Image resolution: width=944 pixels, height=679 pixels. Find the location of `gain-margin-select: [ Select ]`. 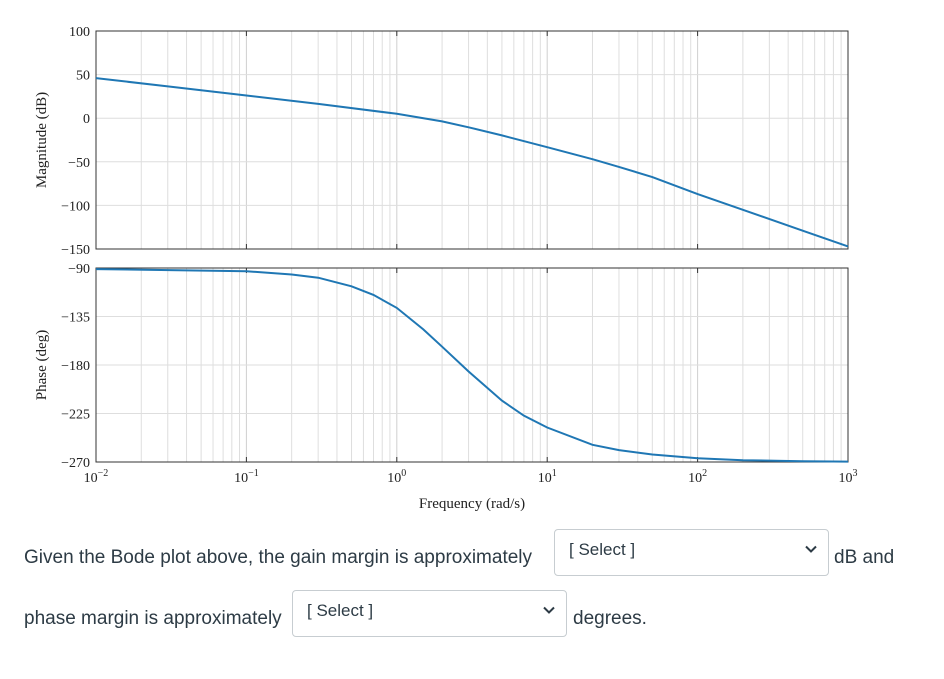

gain-margin-select: [ Select ] is located at coordinates (691, 552).